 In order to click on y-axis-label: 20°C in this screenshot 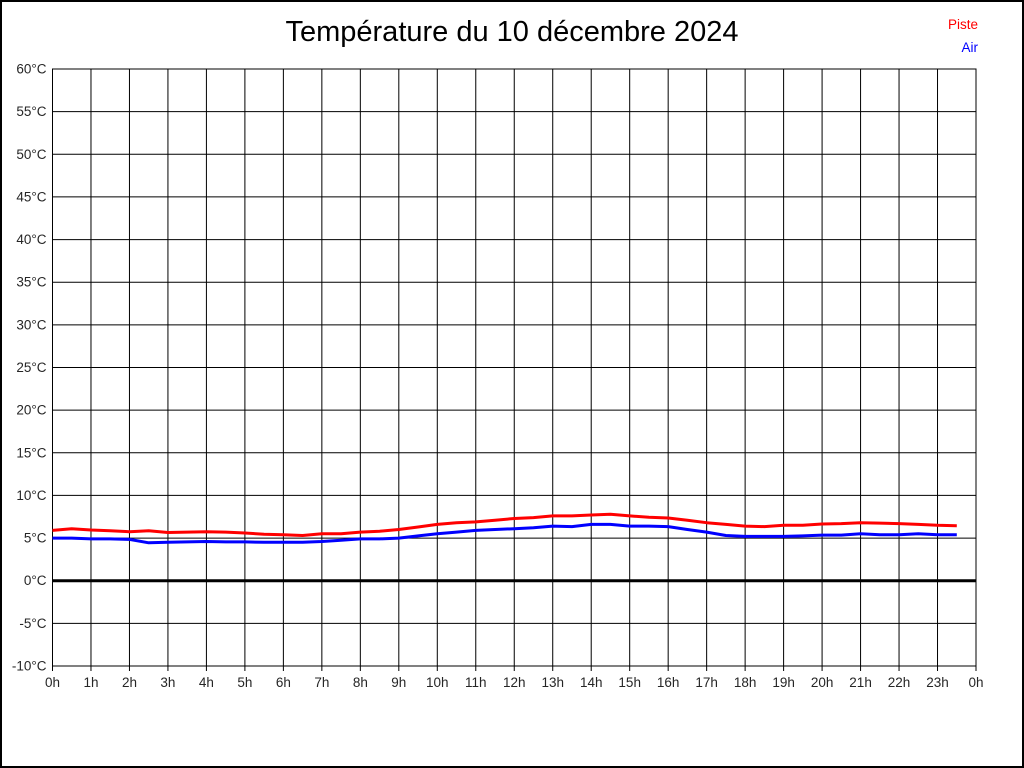, I will do `click(31, 410)`.